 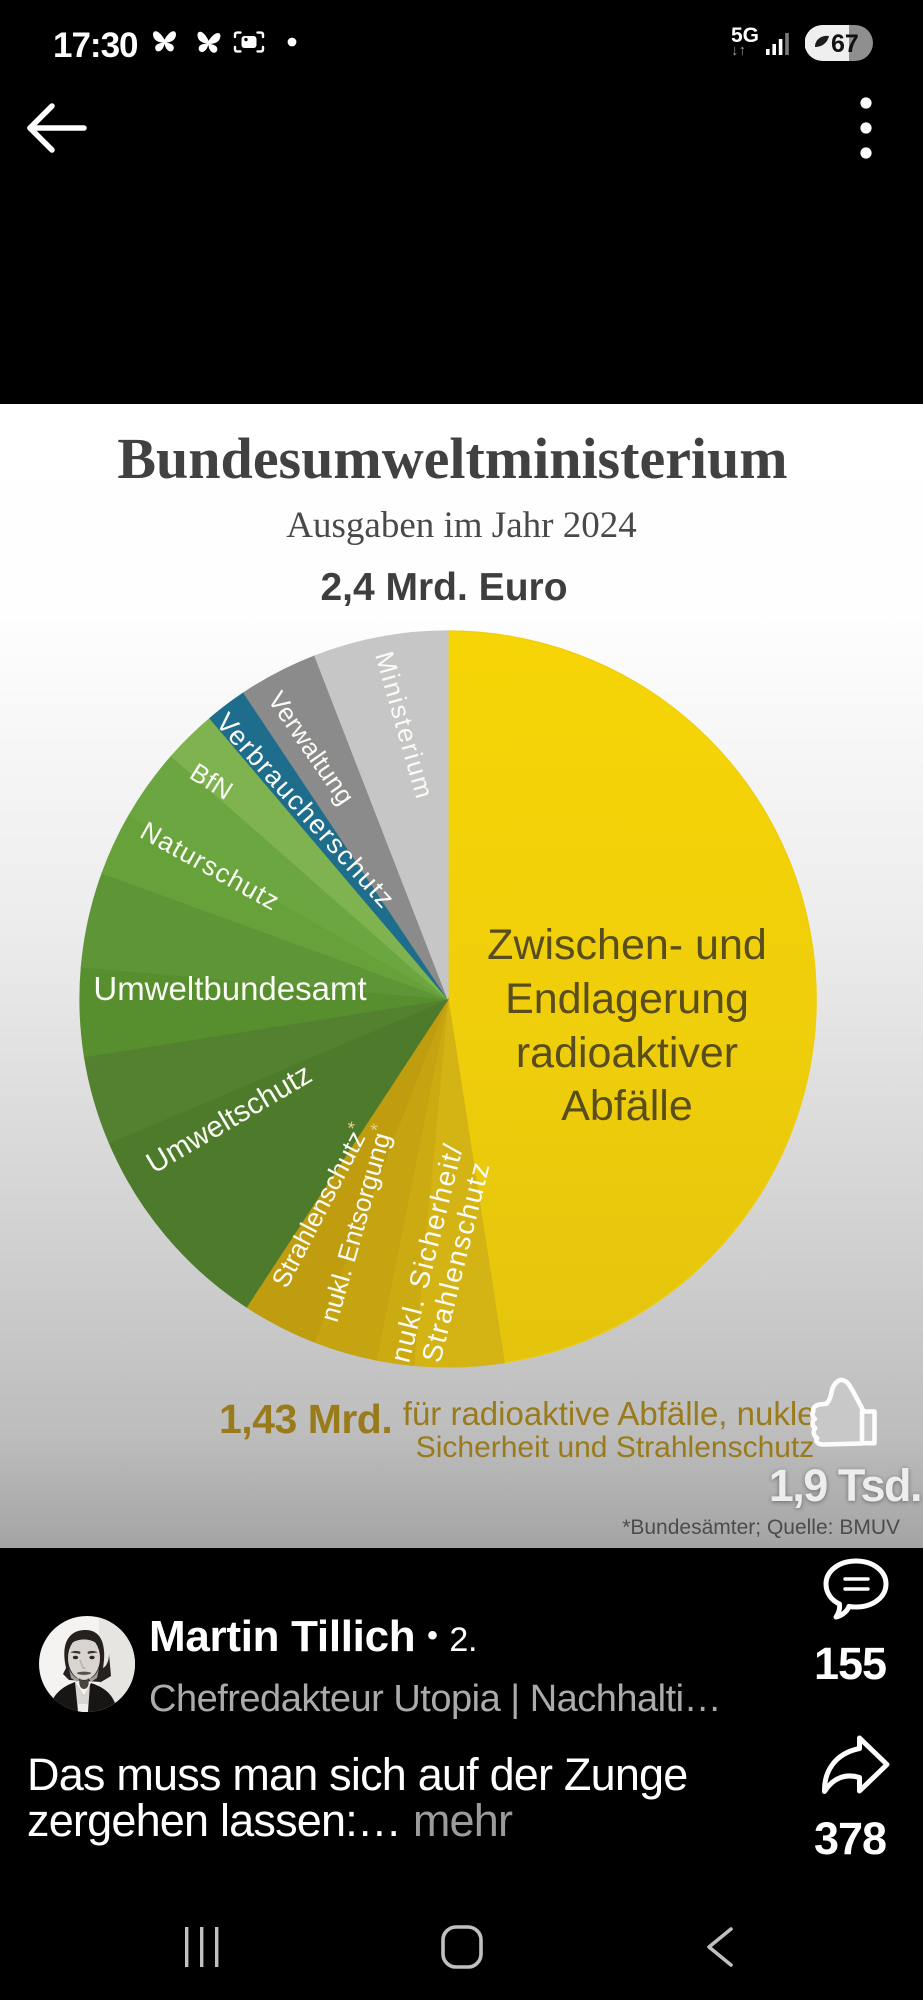 What do you see at coordinates (626, 1106) in the screenshot?
I see `svg-text: Abfälle` at bounding box center [626, 1106].